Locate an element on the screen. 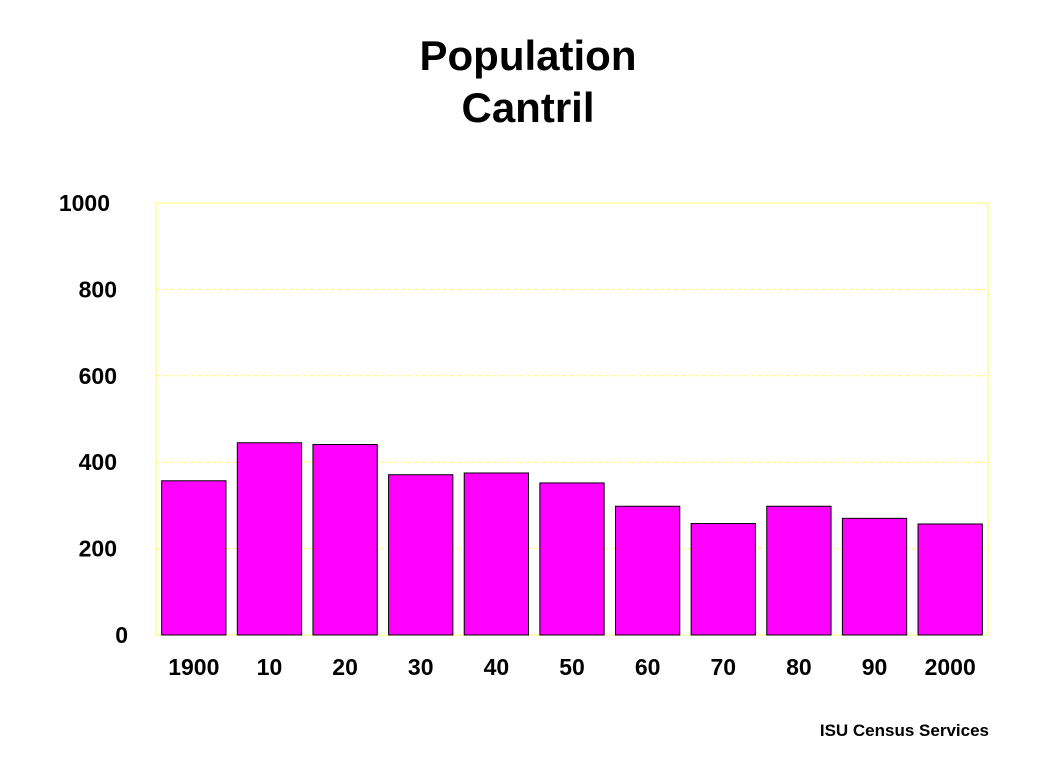 The image size is (1056, 768). x-tick-label: 70 is located at coordinates (723, 667).